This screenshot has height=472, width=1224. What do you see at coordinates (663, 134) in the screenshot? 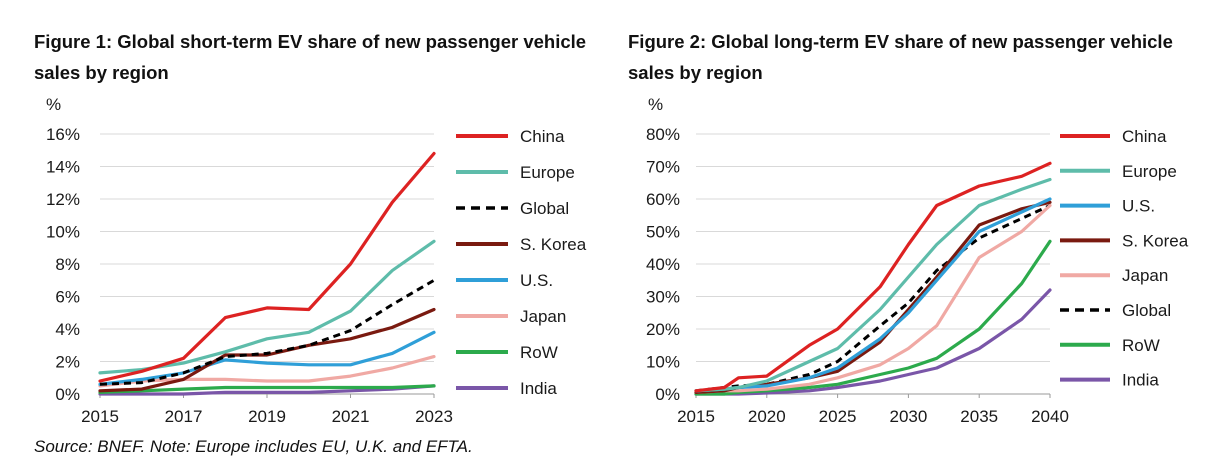
I see `fig2-y-tick-label: 80%` at bounding box center [663, 134].